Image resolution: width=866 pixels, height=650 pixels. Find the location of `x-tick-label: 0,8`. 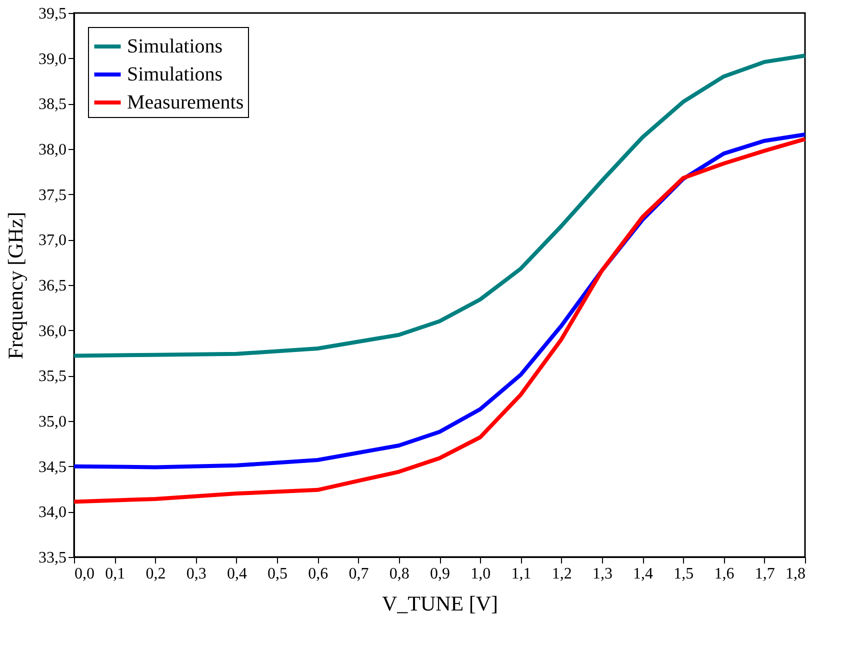

x-tick-label: 0,8 is located at coordinates (399, 574).